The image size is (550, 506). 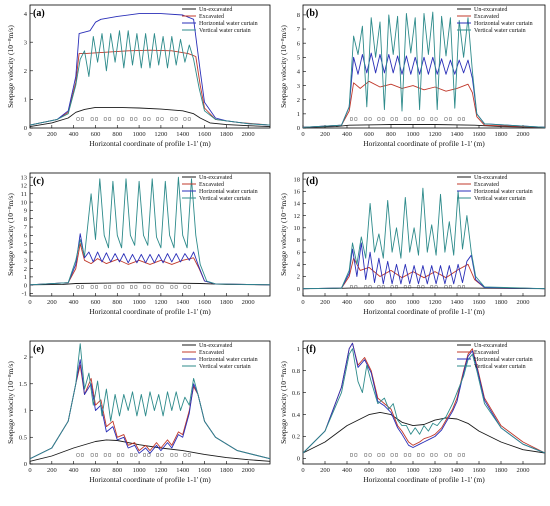 I want to click on y-tick-label: 3, so click(x=25, y=260).